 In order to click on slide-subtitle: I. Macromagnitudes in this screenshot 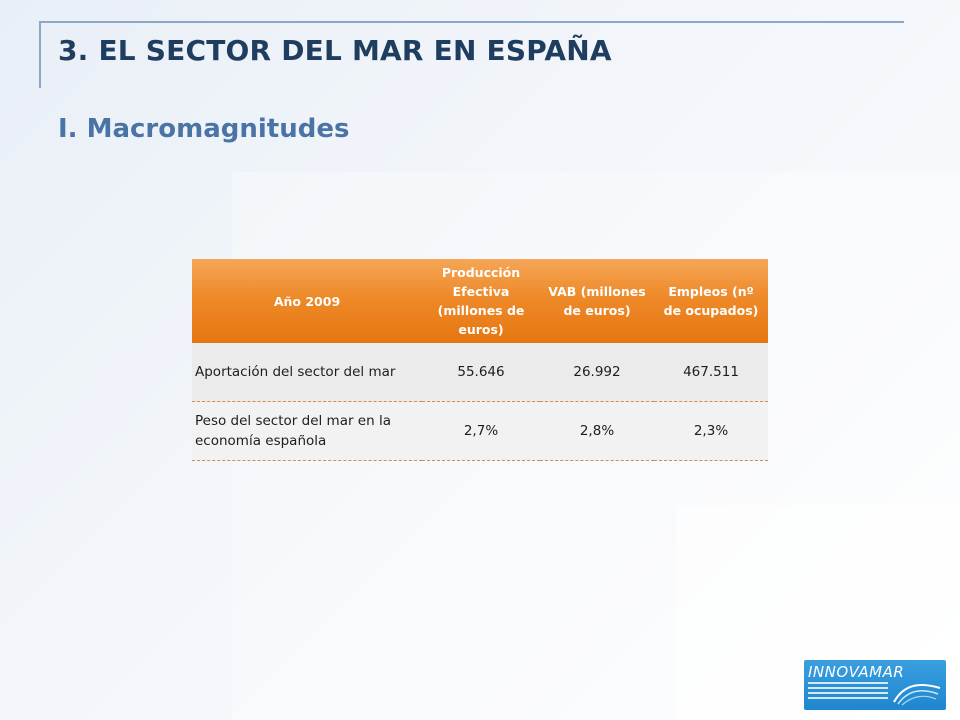, I will do `click(204, 129)`.